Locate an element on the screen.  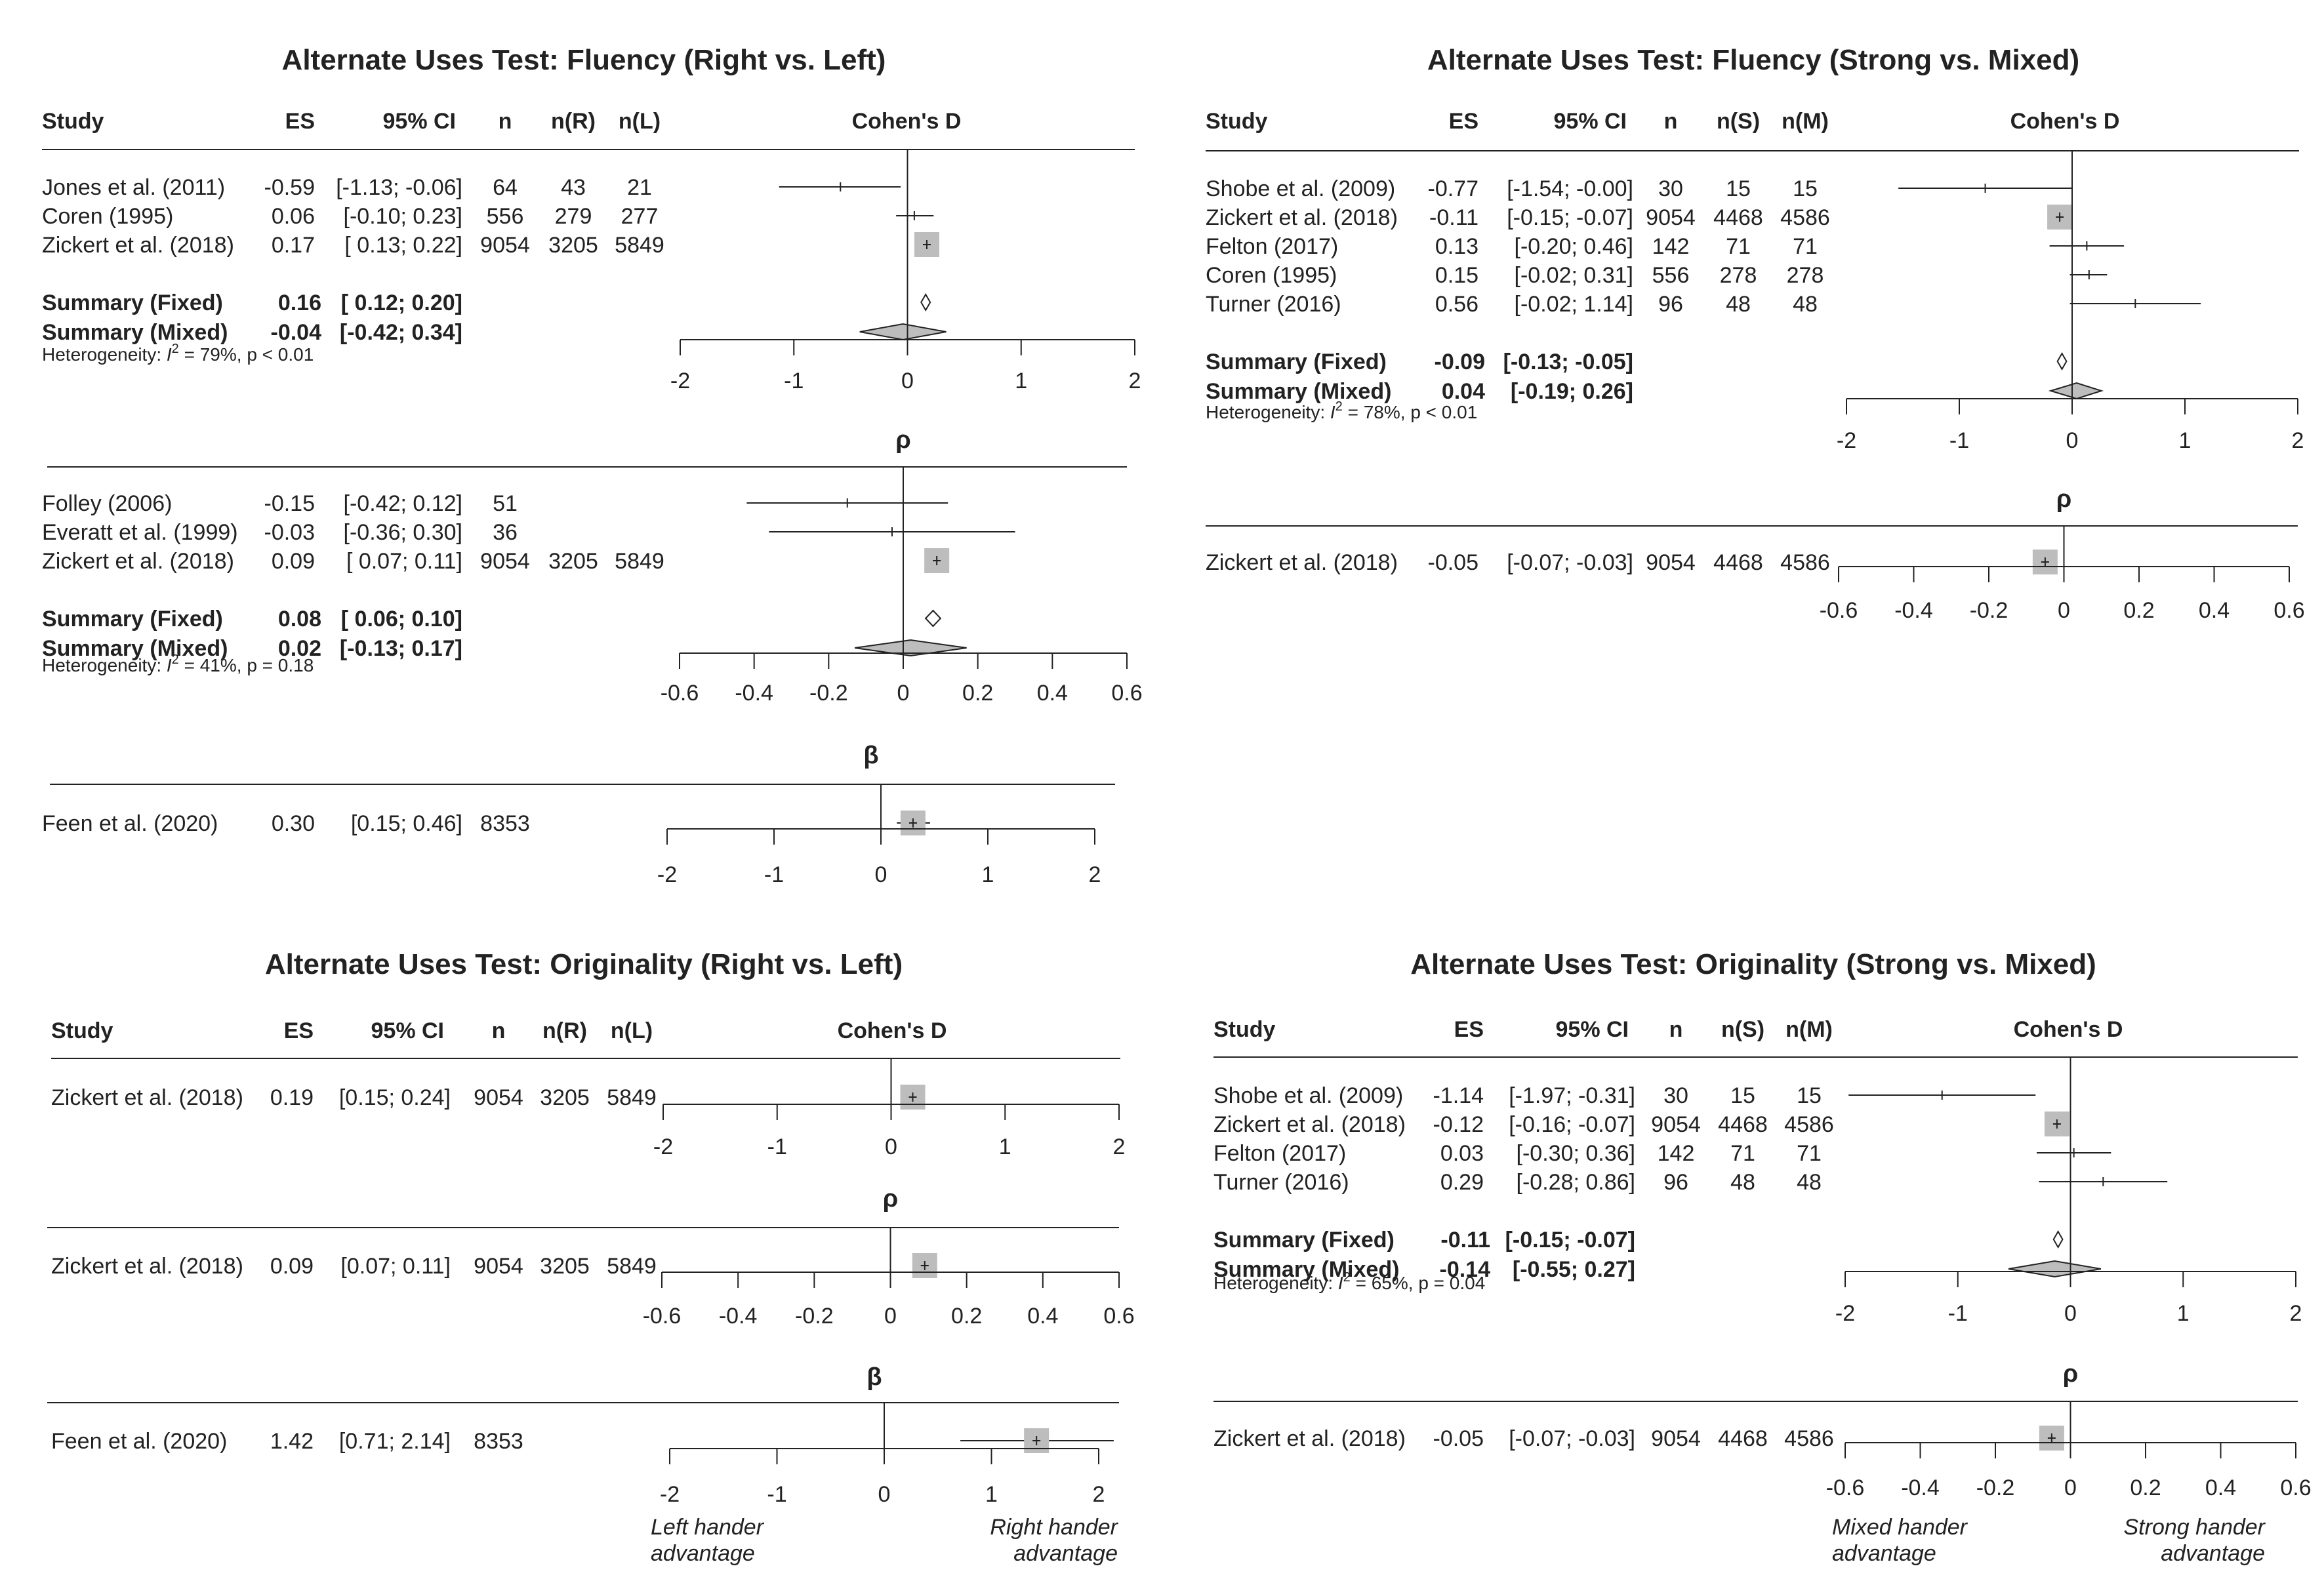
summary-label: Summary (Fixed) is located at coordinates (1304, 1240).